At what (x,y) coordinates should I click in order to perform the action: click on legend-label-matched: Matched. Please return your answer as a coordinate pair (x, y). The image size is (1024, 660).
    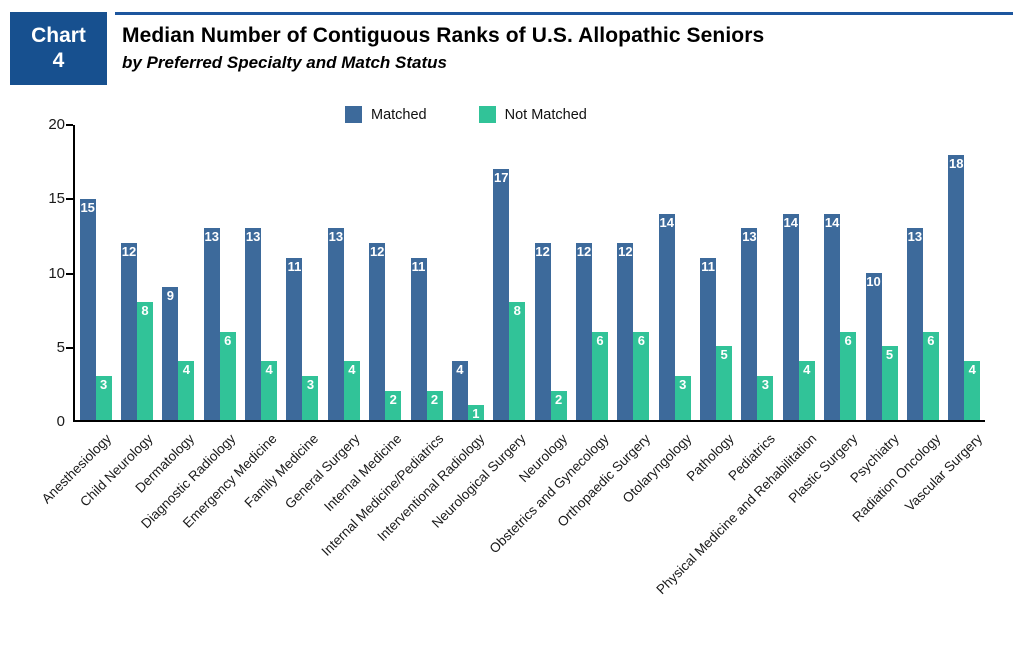
    Looking at the image, I should click on (399, 114).